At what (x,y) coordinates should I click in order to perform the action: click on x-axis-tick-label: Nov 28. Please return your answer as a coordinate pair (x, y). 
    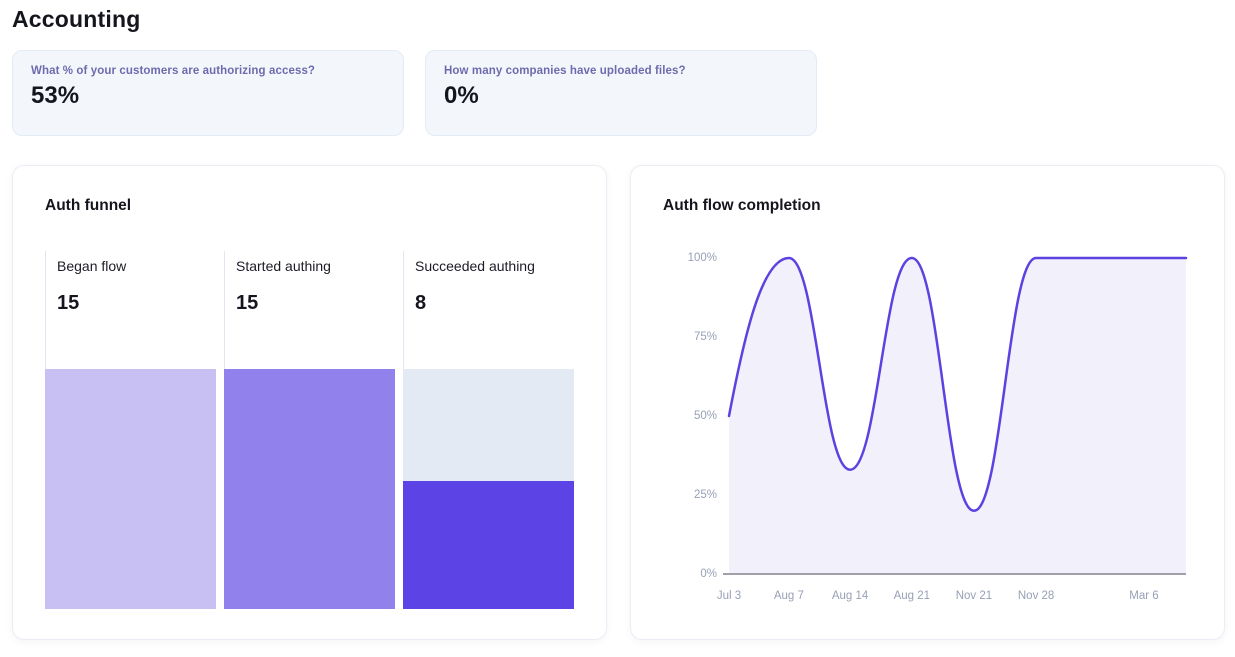
    Looking at the image, I should click on (1036, 596).